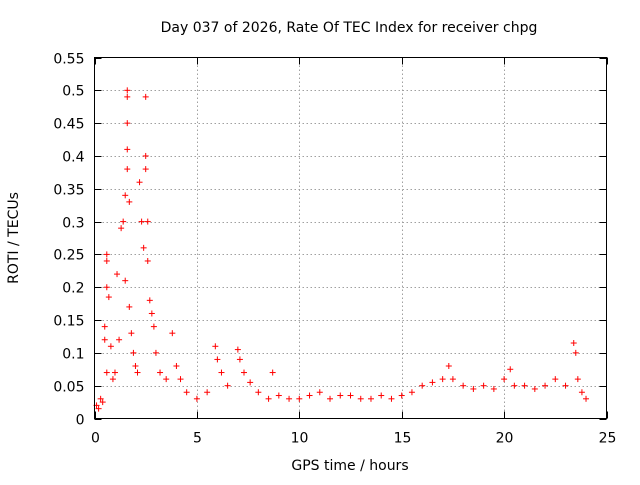  I want to click on y-tick-label: 0.55, so click(68, 60).